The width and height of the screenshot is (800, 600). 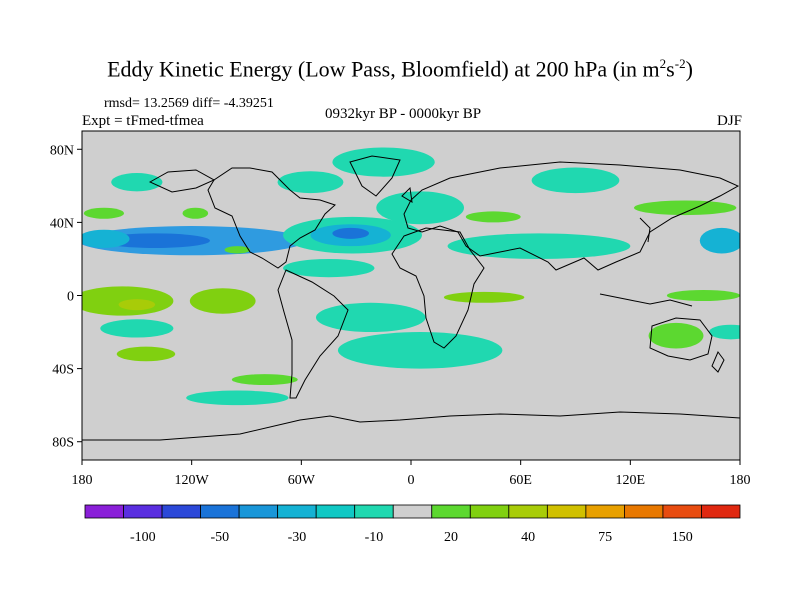 I want to click on x-tick-label: 60E, so click(x=520, y=480).